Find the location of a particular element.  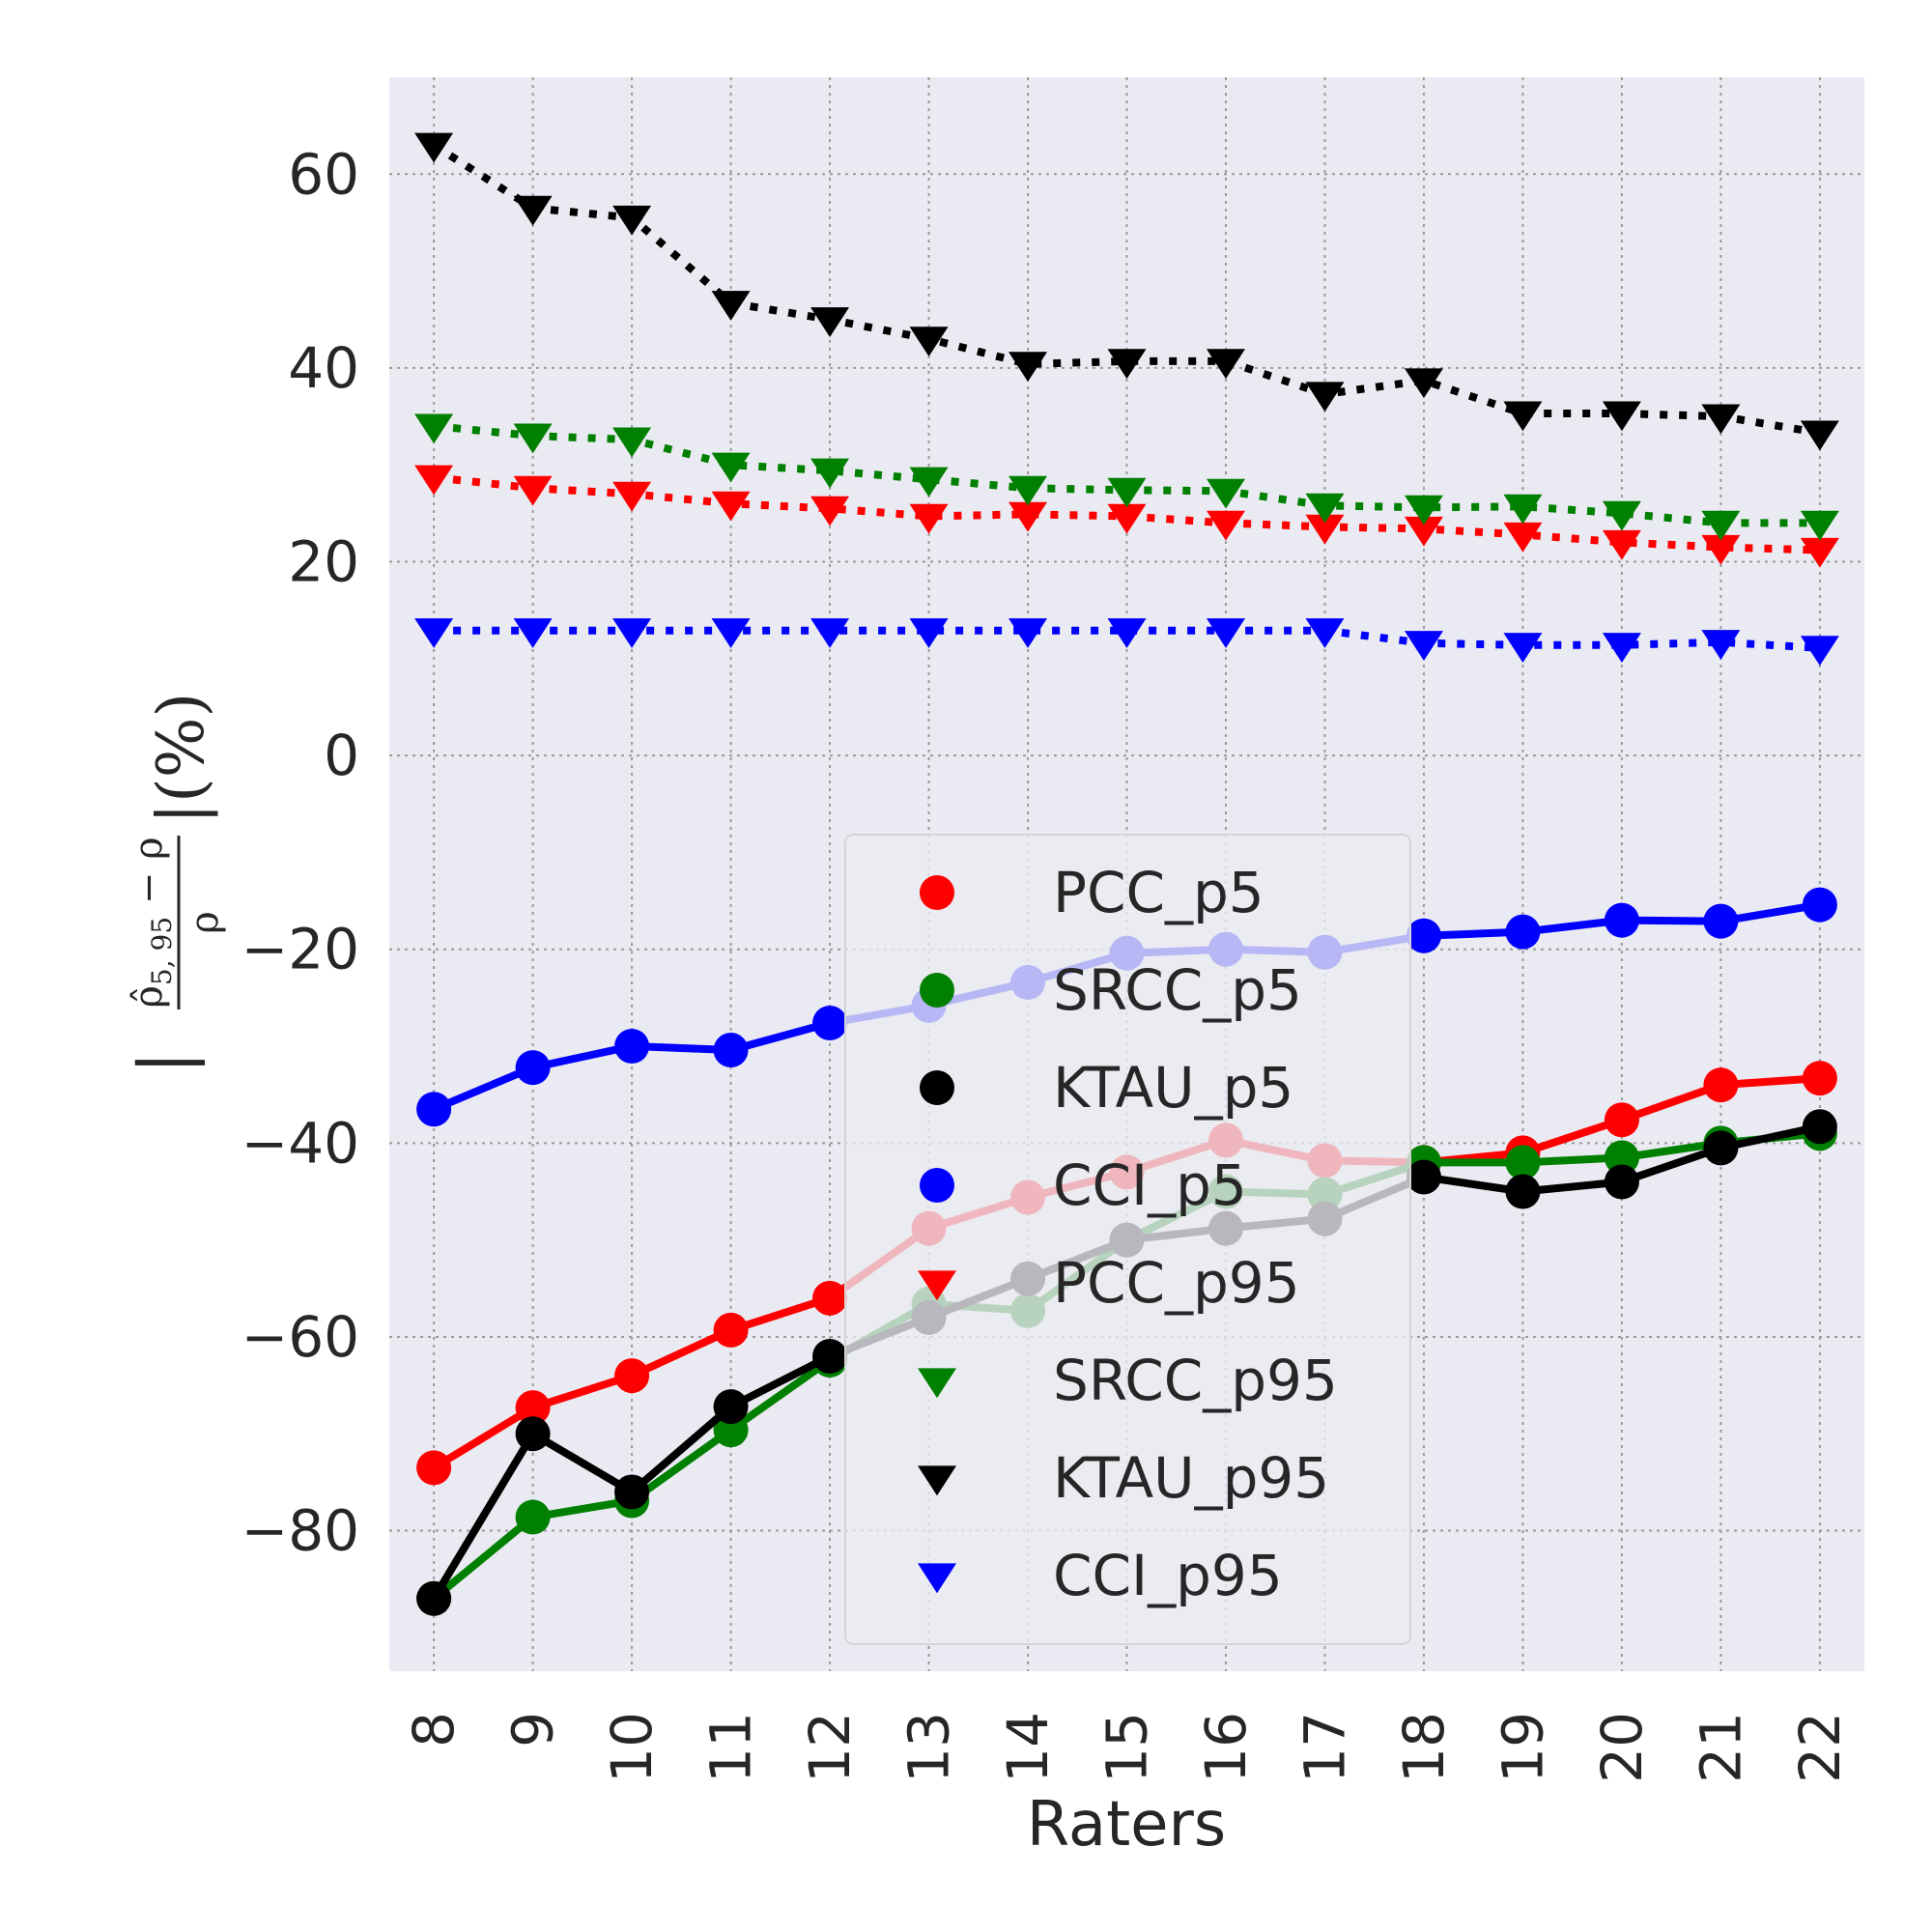

legend-item-pcc-p5: PCC_p5 is located at coordinates (1092, 892).